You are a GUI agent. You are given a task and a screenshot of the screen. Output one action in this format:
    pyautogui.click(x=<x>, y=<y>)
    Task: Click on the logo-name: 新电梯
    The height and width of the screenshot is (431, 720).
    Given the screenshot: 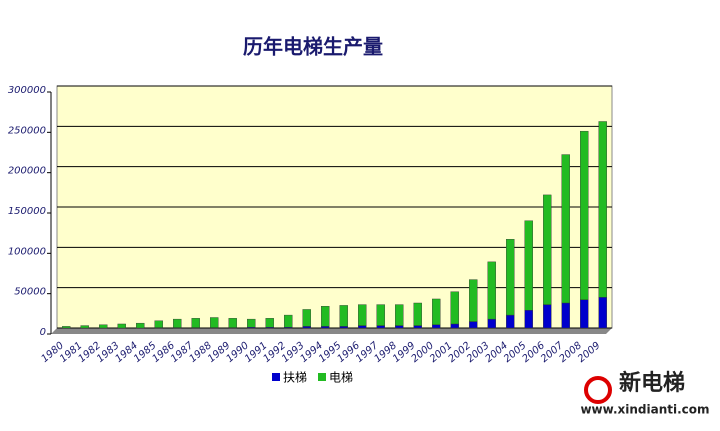 What is the action you would take?
    pyautogui.click(x=652, y=383)
    